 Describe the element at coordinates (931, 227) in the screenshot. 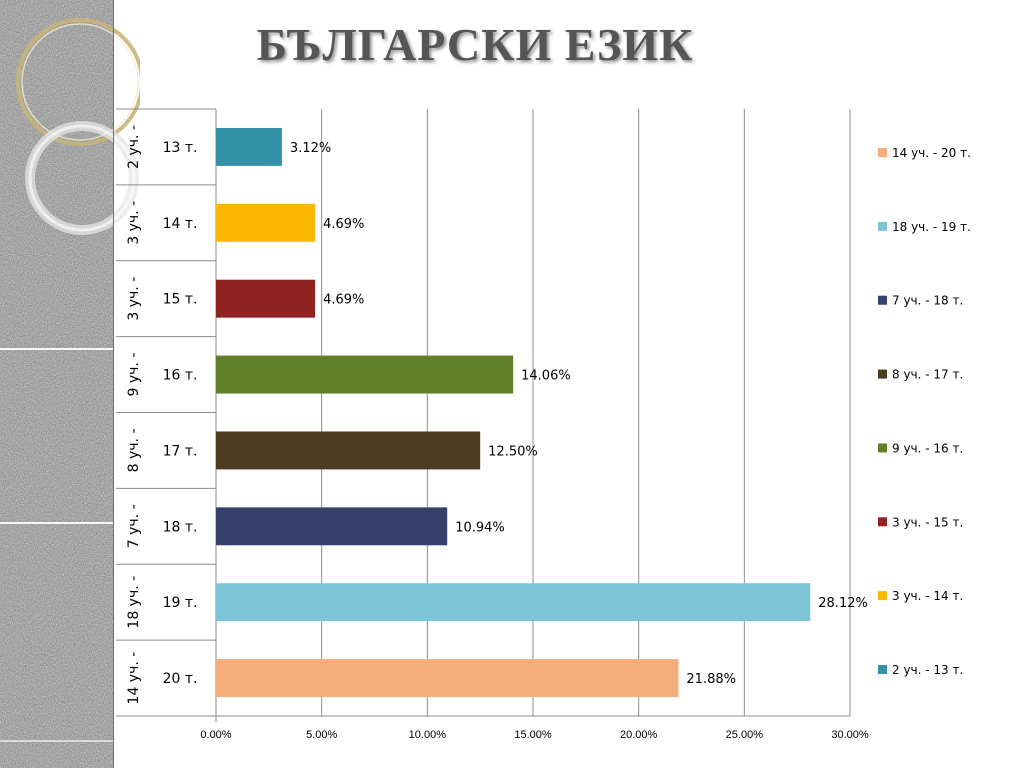

I see `legend-entry: 18 уч. - 19 т.` at that location.